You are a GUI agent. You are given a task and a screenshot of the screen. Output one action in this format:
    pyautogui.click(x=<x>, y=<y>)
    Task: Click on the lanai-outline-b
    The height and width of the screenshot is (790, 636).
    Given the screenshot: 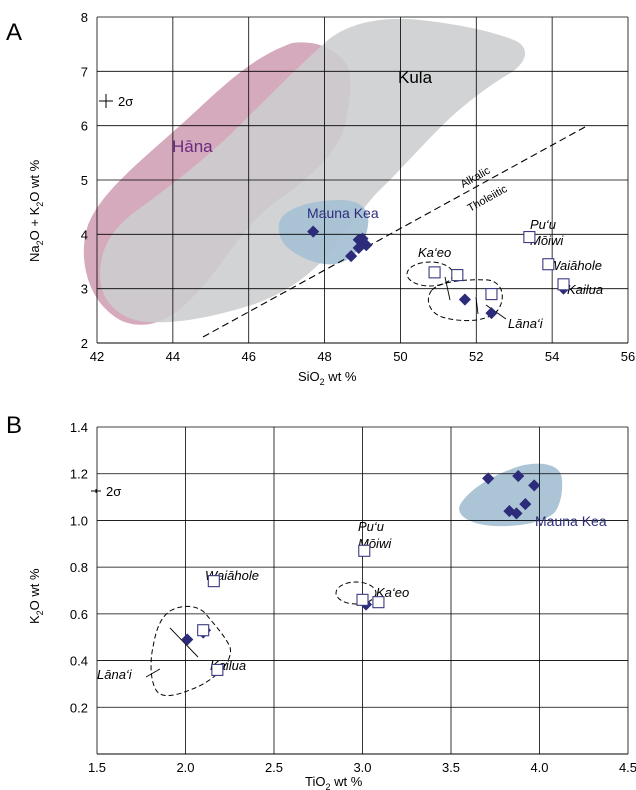 What is the action you would take?
    pyautogui.click(x=190, y=651)
    